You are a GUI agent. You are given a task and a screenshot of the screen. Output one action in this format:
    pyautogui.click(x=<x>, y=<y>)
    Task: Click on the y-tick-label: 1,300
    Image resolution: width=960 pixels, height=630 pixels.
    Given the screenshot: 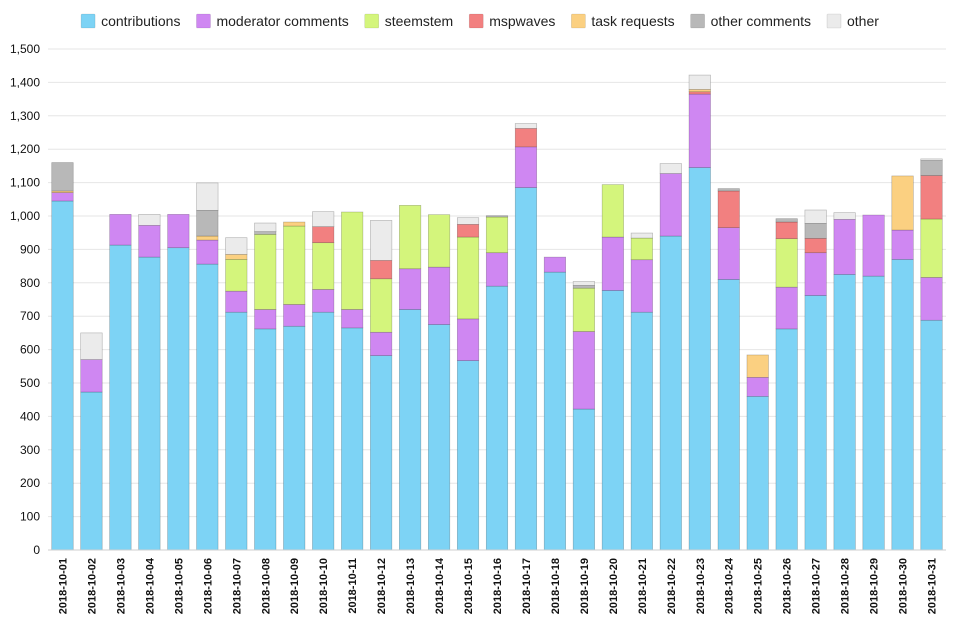 What is the action you would take?
    pyautogui.click(x=25, y=116)
    